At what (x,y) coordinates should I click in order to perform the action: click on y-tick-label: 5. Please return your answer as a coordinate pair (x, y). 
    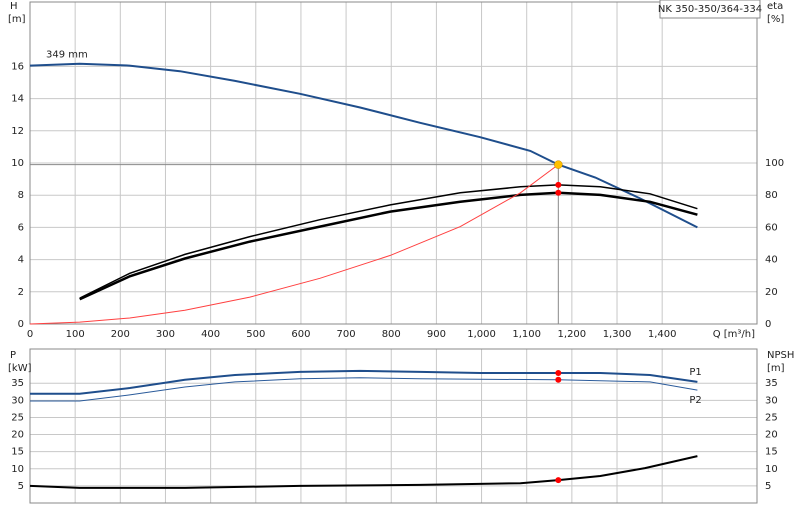
    Looking at the image, I should click on (21, 486).